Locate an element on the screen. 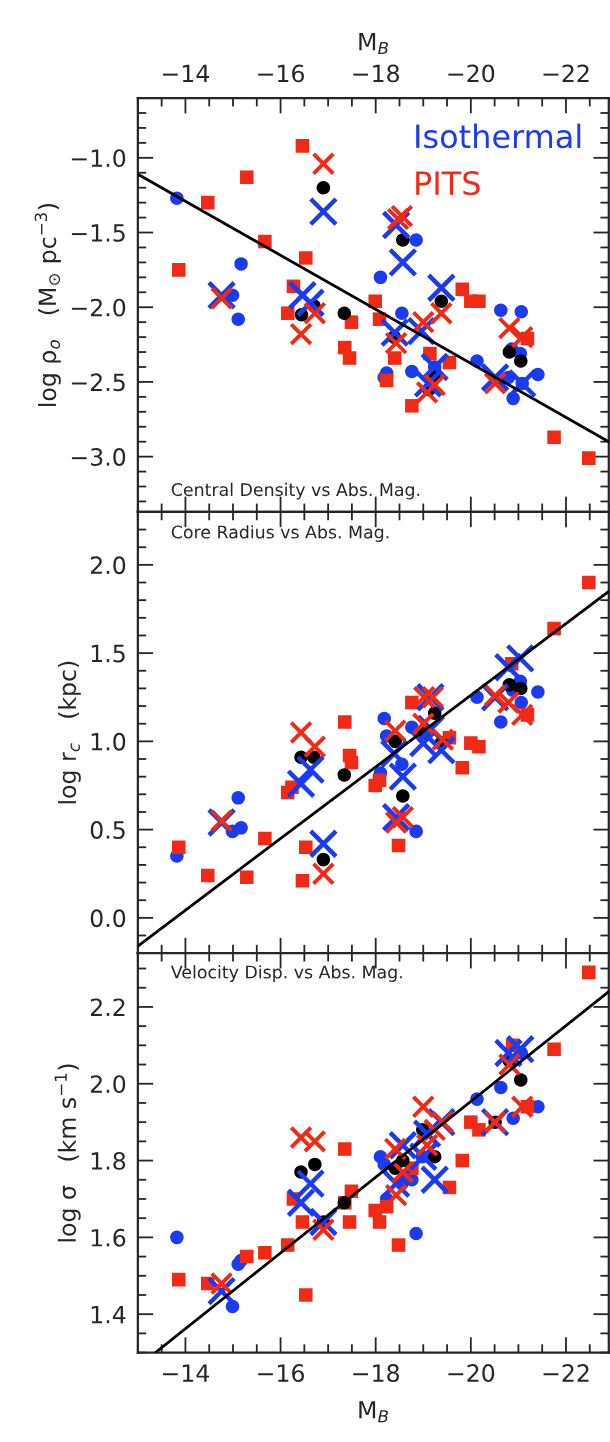  y-tick-label: −3.0 is located at coordinates (98, 457).